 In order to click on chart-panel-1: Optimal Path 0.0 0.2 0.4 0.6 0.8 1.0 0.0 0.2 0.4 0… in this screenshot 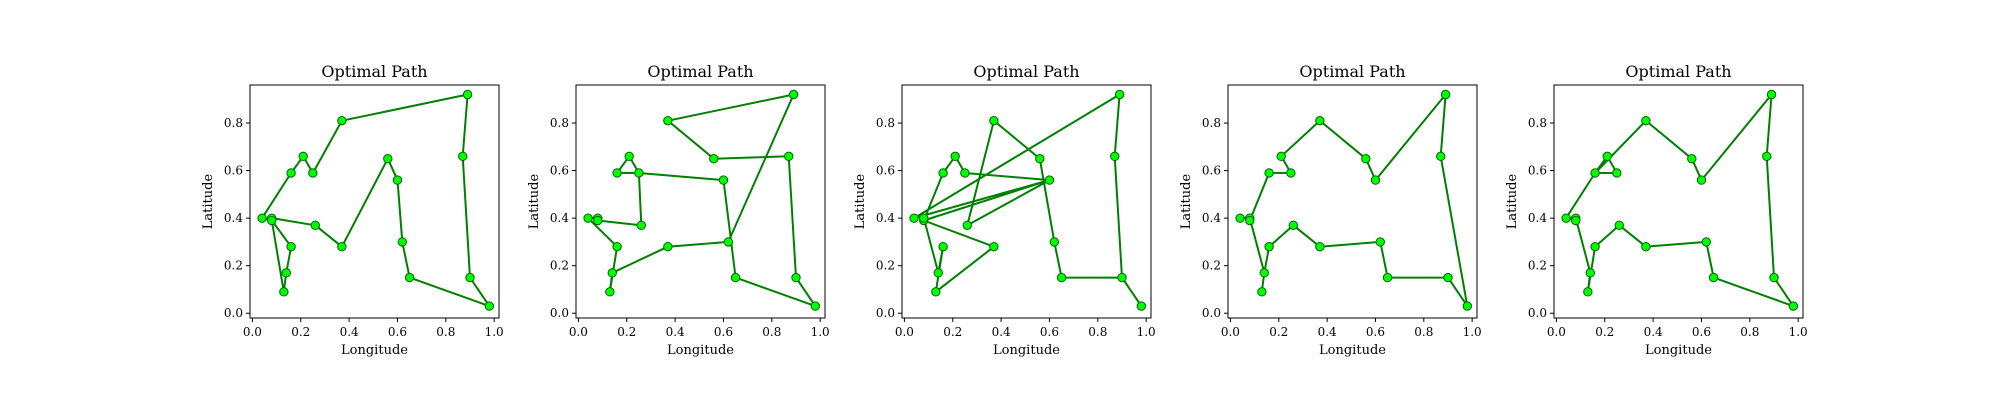, I will do `click(352, 210)`.